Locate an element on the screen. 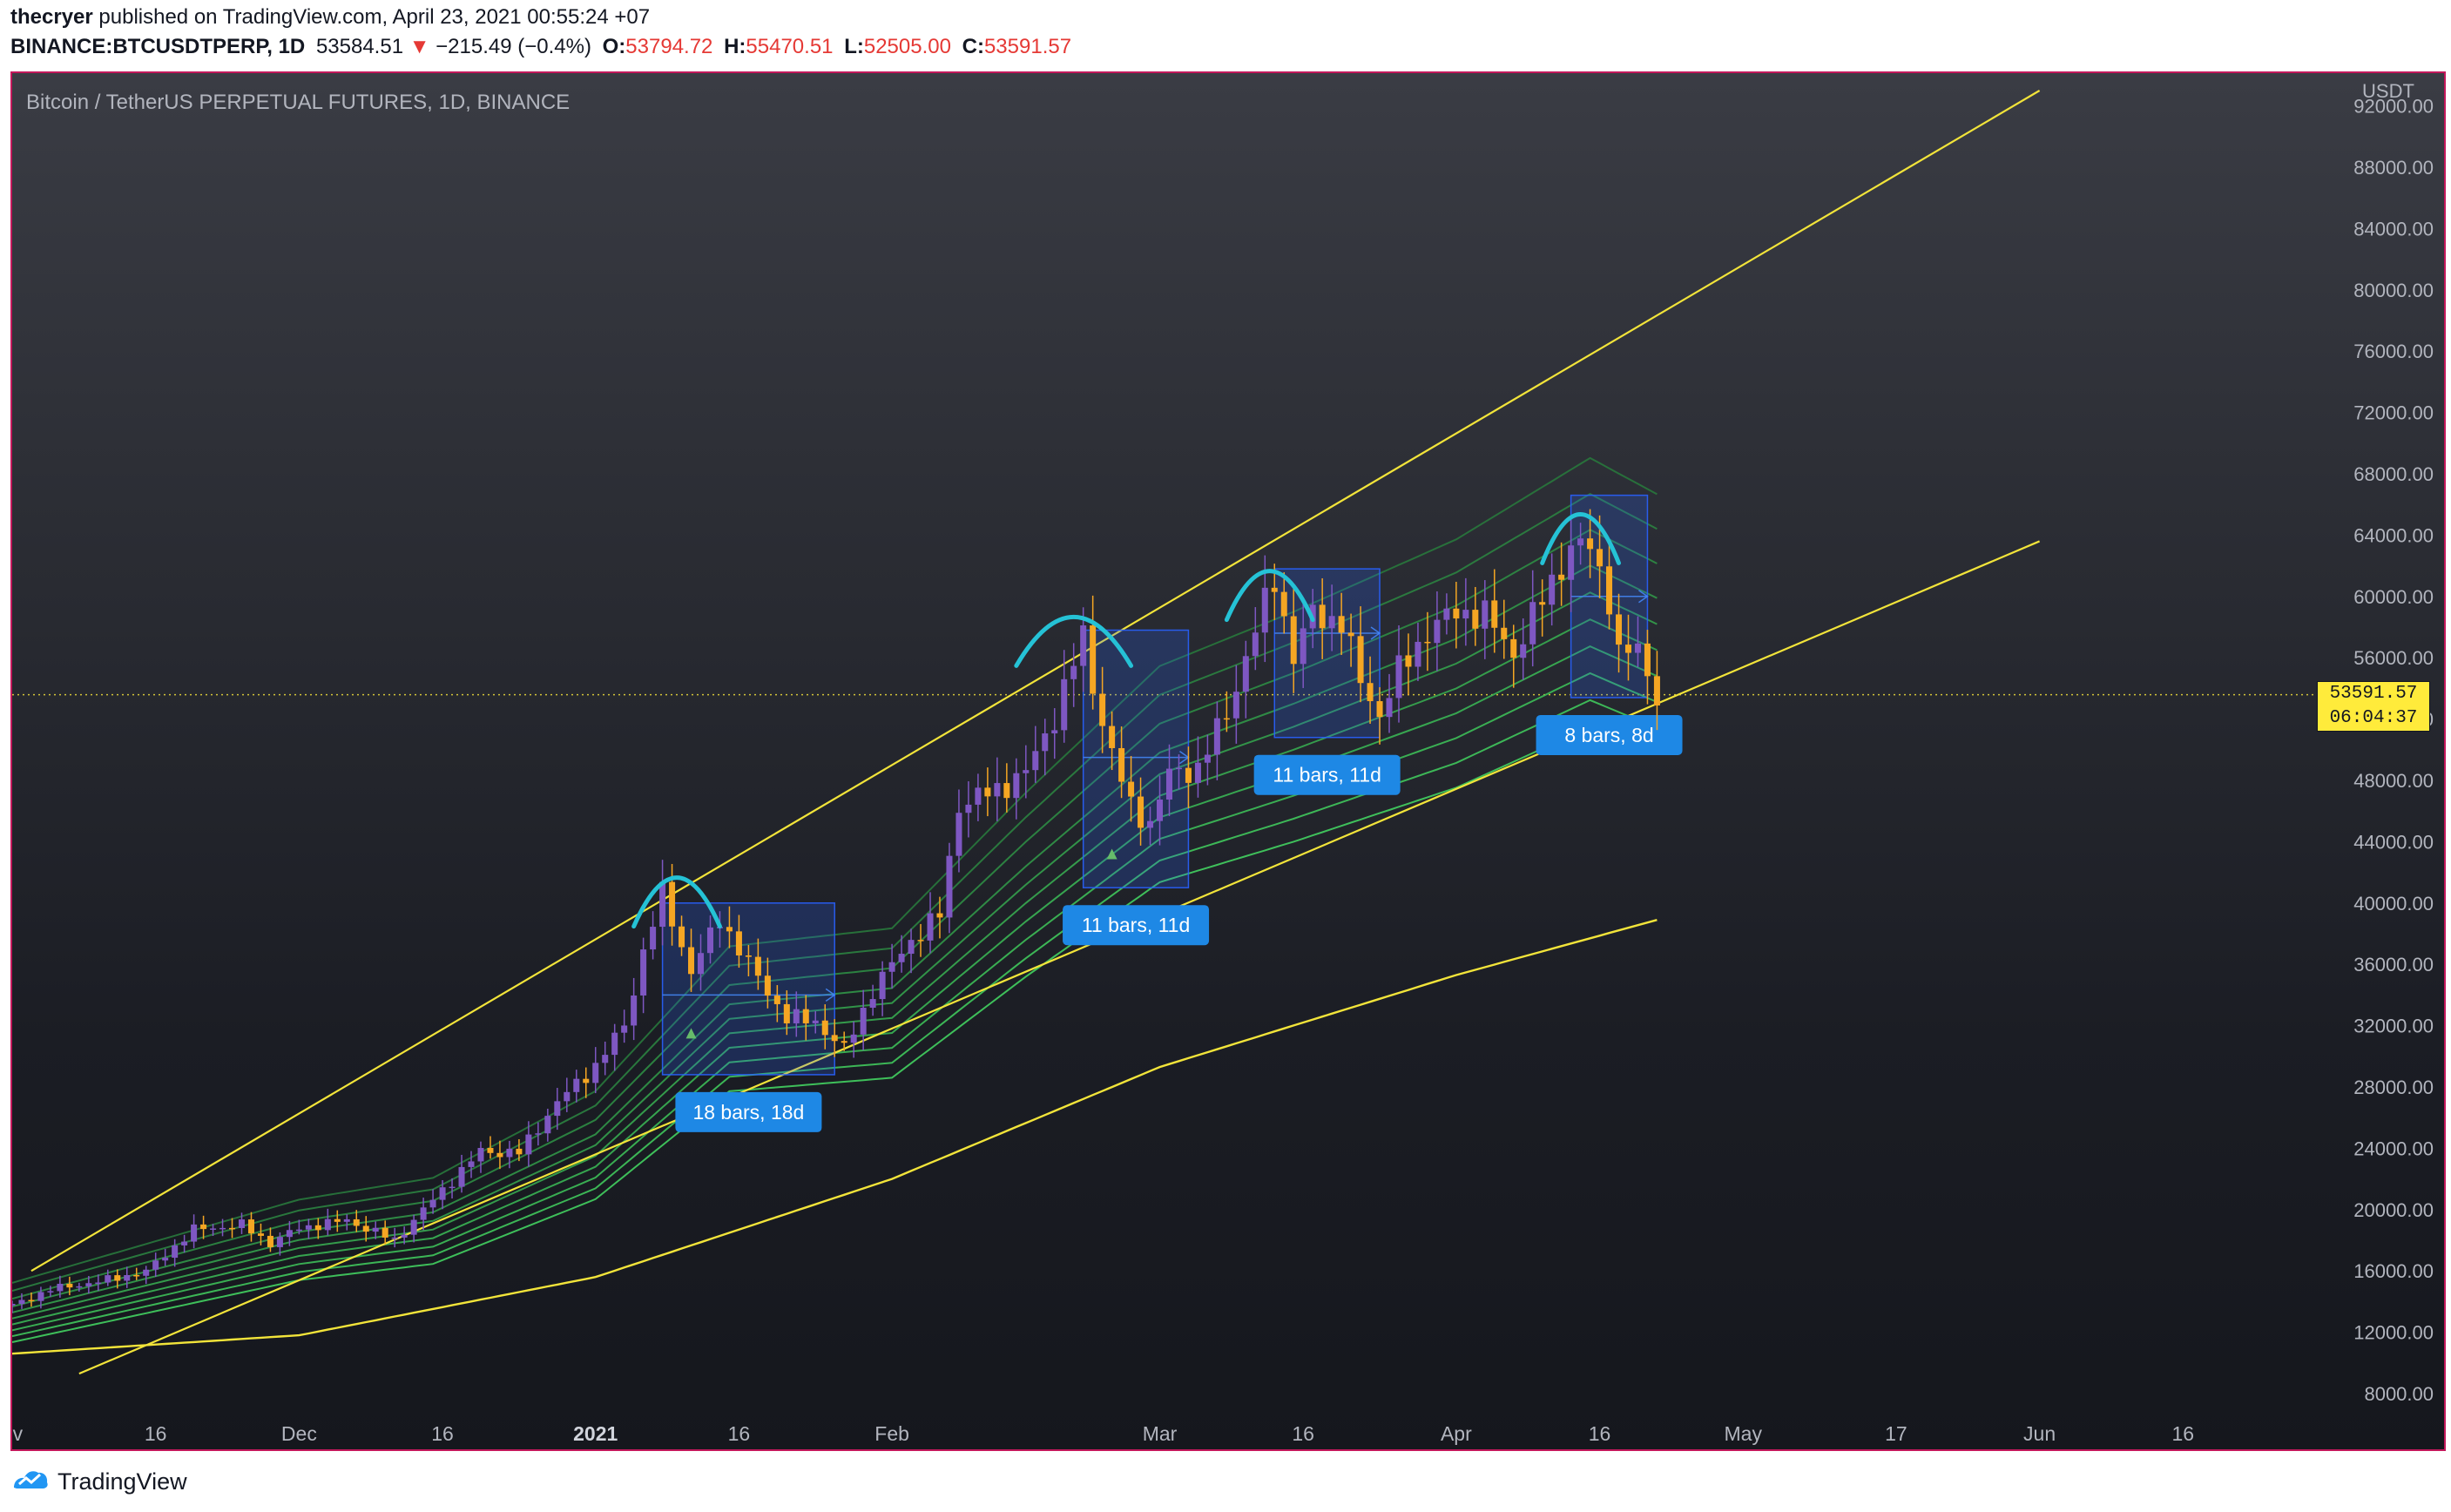  high-label: H: is located at coordinates (735, 46).